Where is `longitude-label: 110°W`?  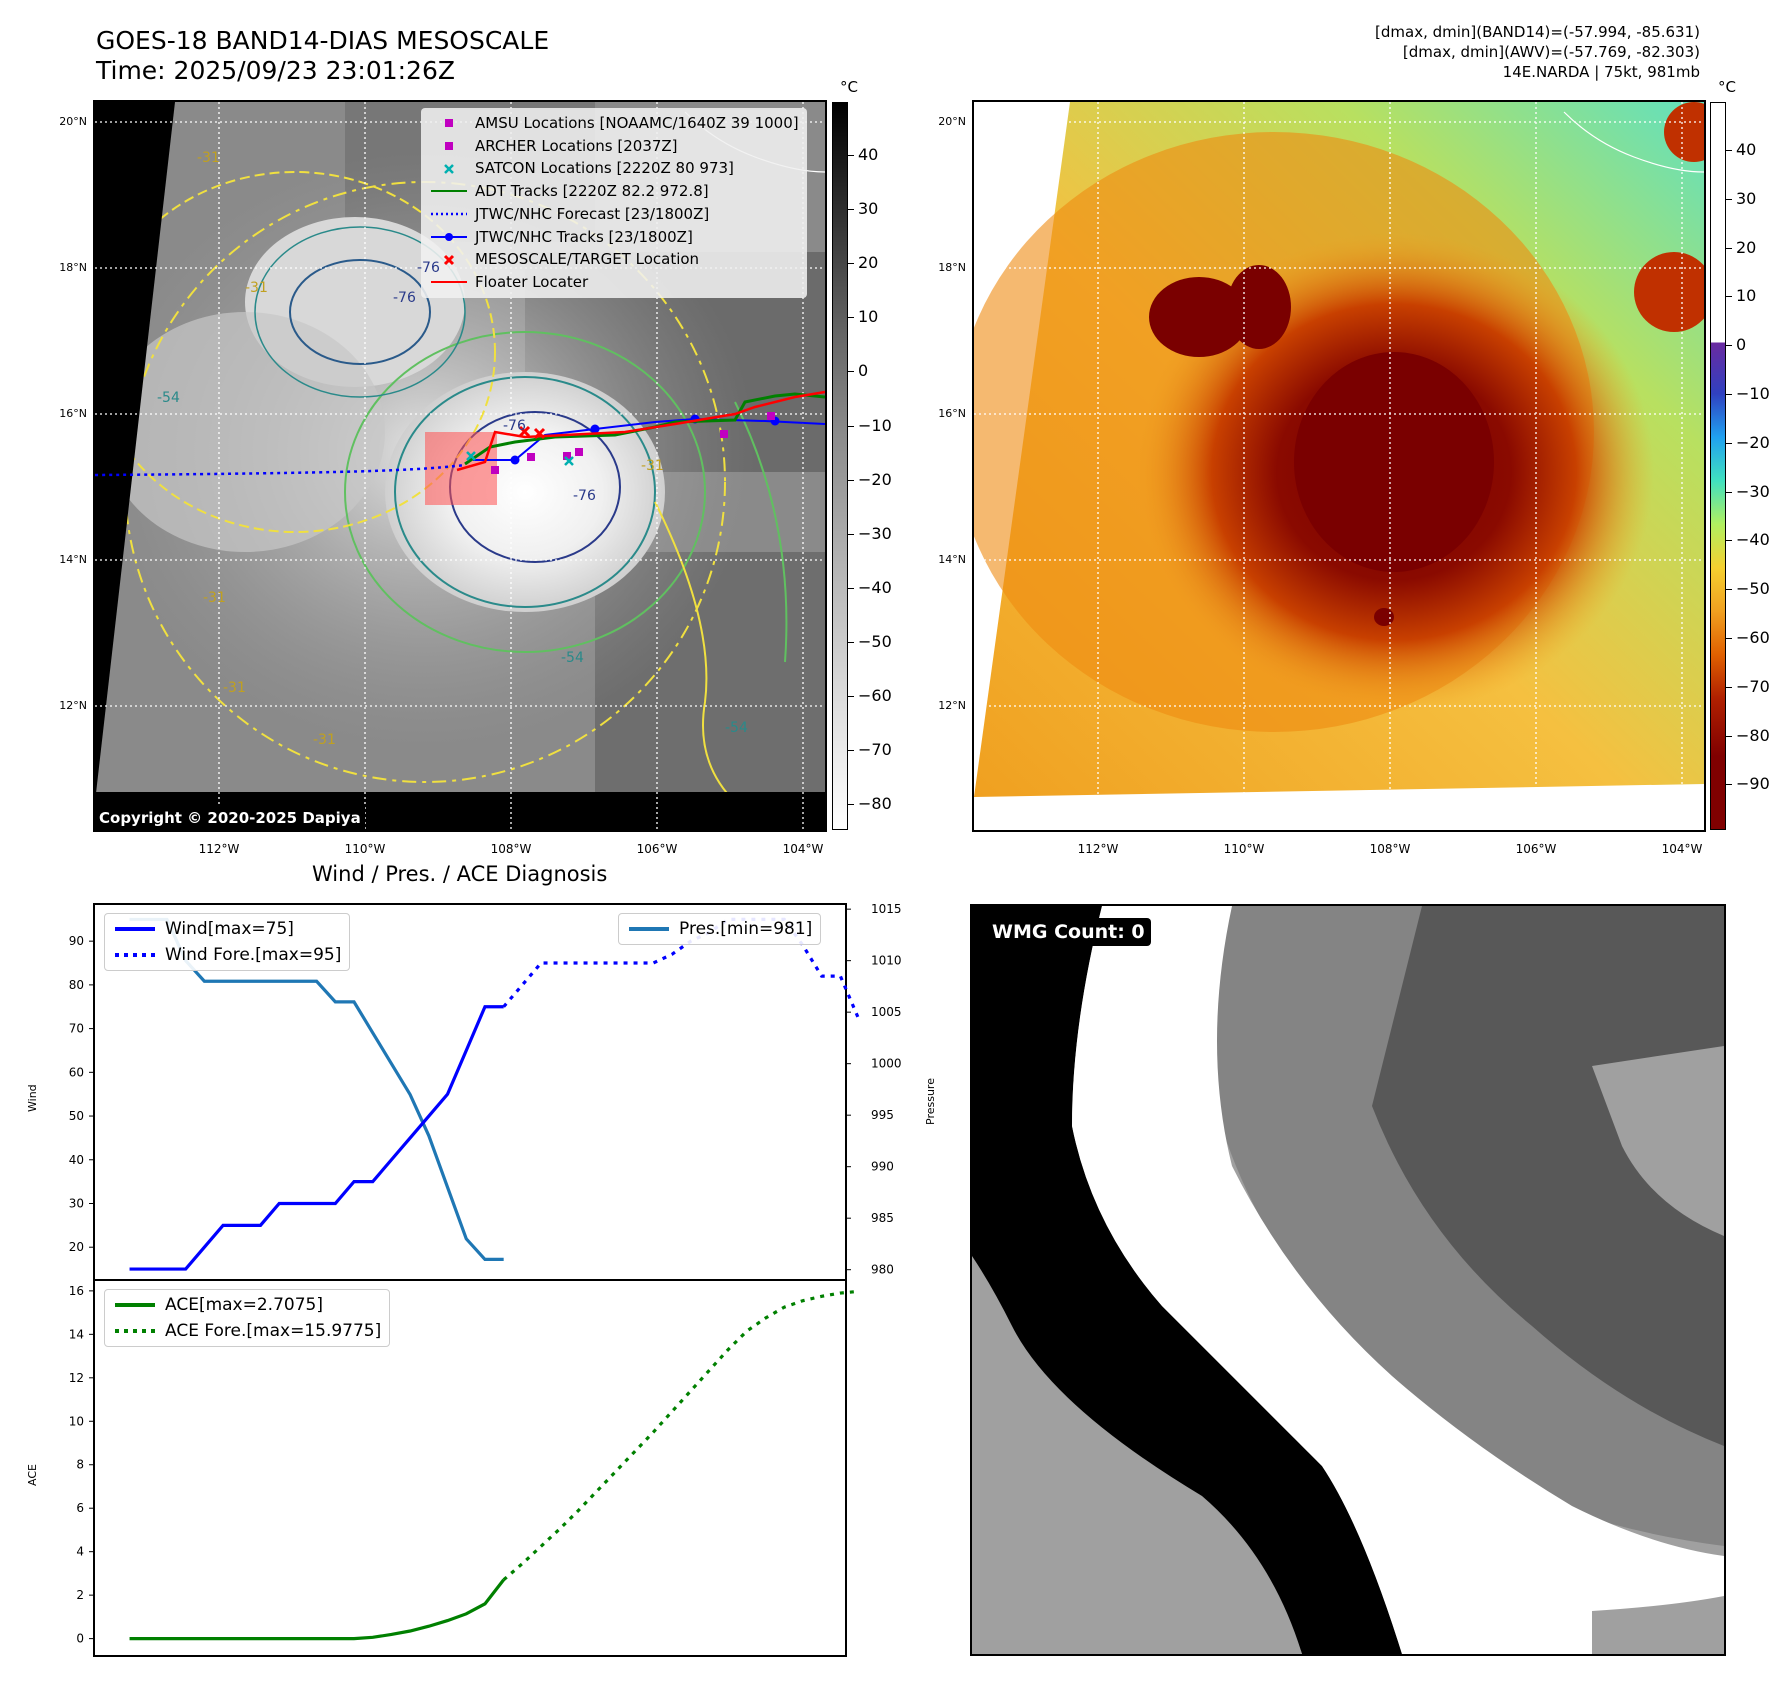
longitude-label: 110°W is located at coordinates (365, 849).